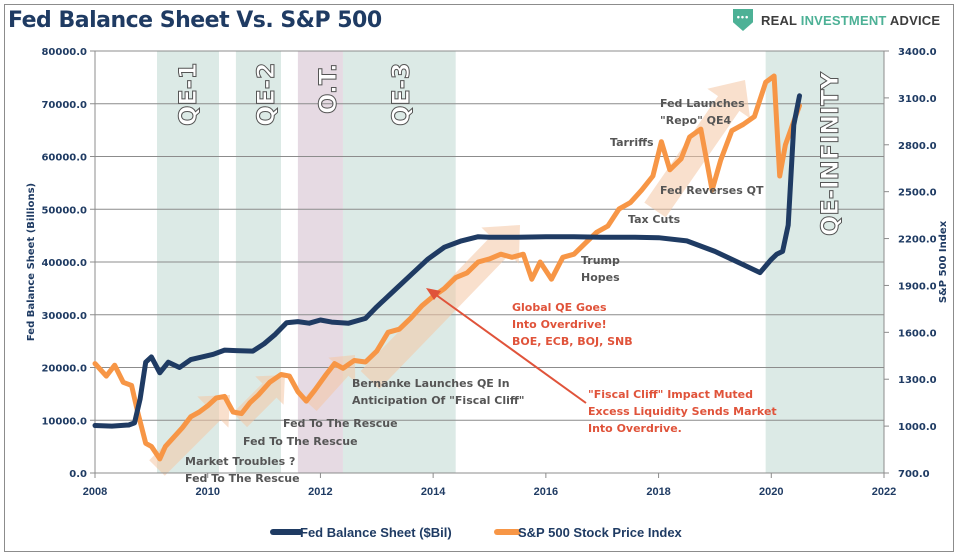 This screenshot has height=559, width=962. Describe the element at coordinates (843, 20) in the screenshot. I see `brand-name-accent: INVESTMENT` at that location.